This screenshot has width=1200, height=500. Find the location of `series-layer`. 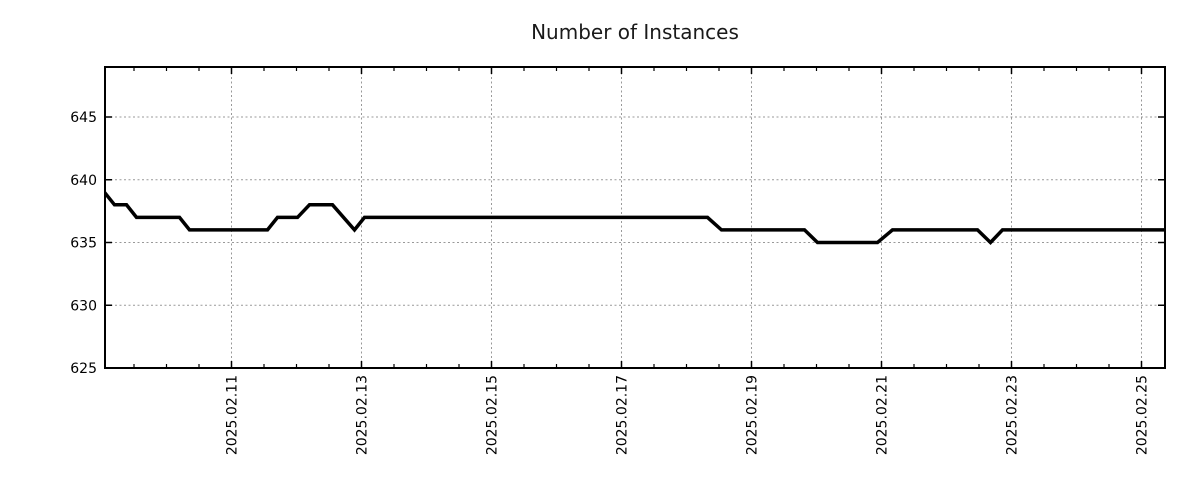

series-layer is located at coordinates (635, 218).